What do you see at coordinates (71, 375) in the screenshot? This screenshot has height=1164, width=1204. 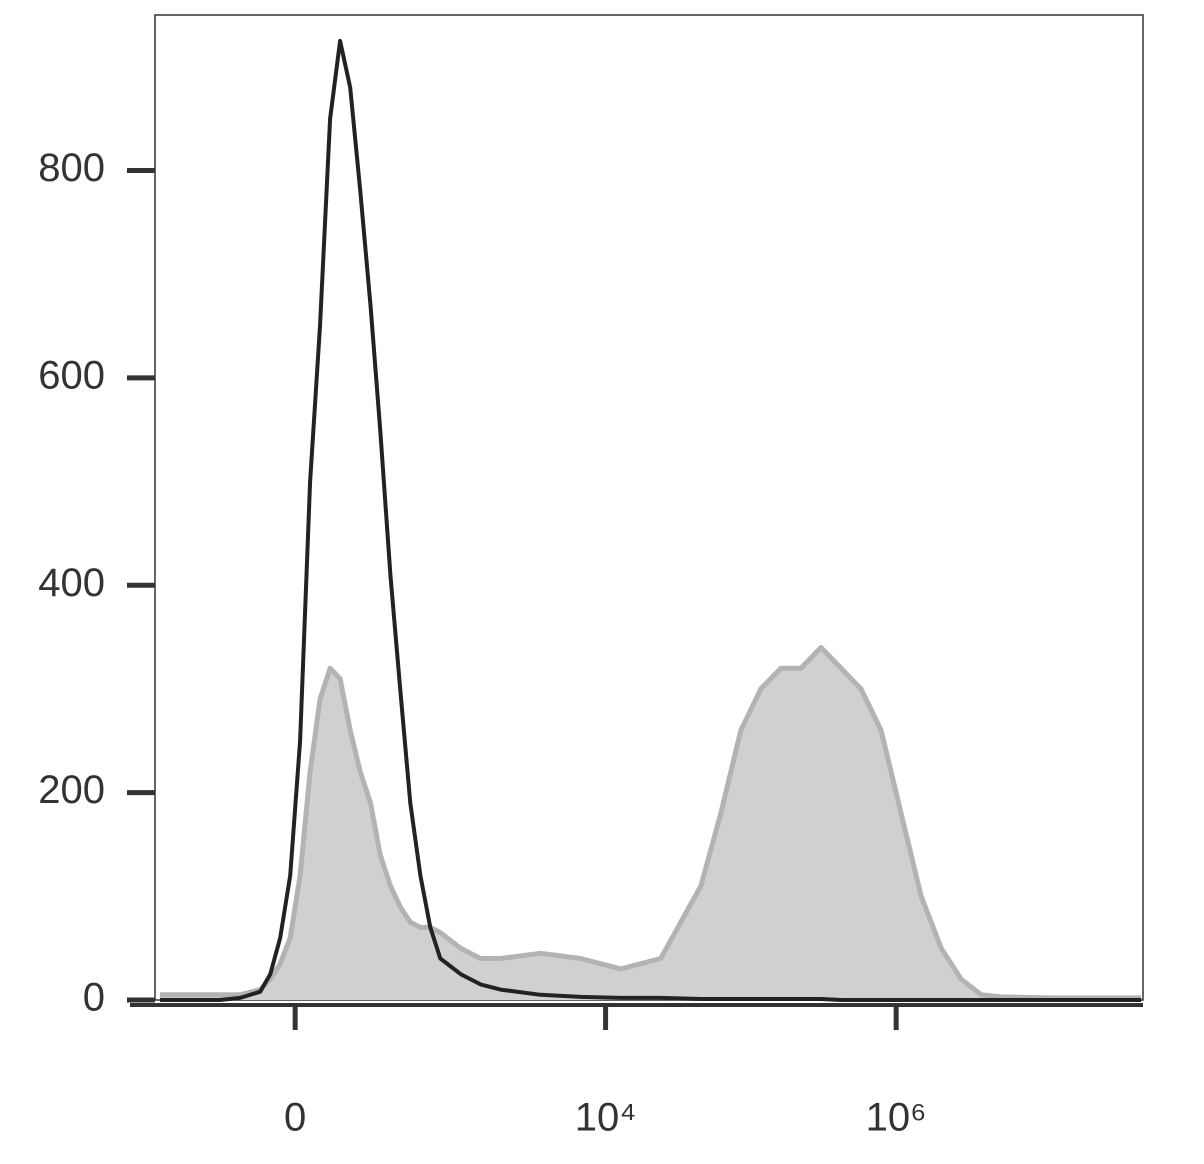 I see `y-tick-label: 600` at bounding box center [71, 375].